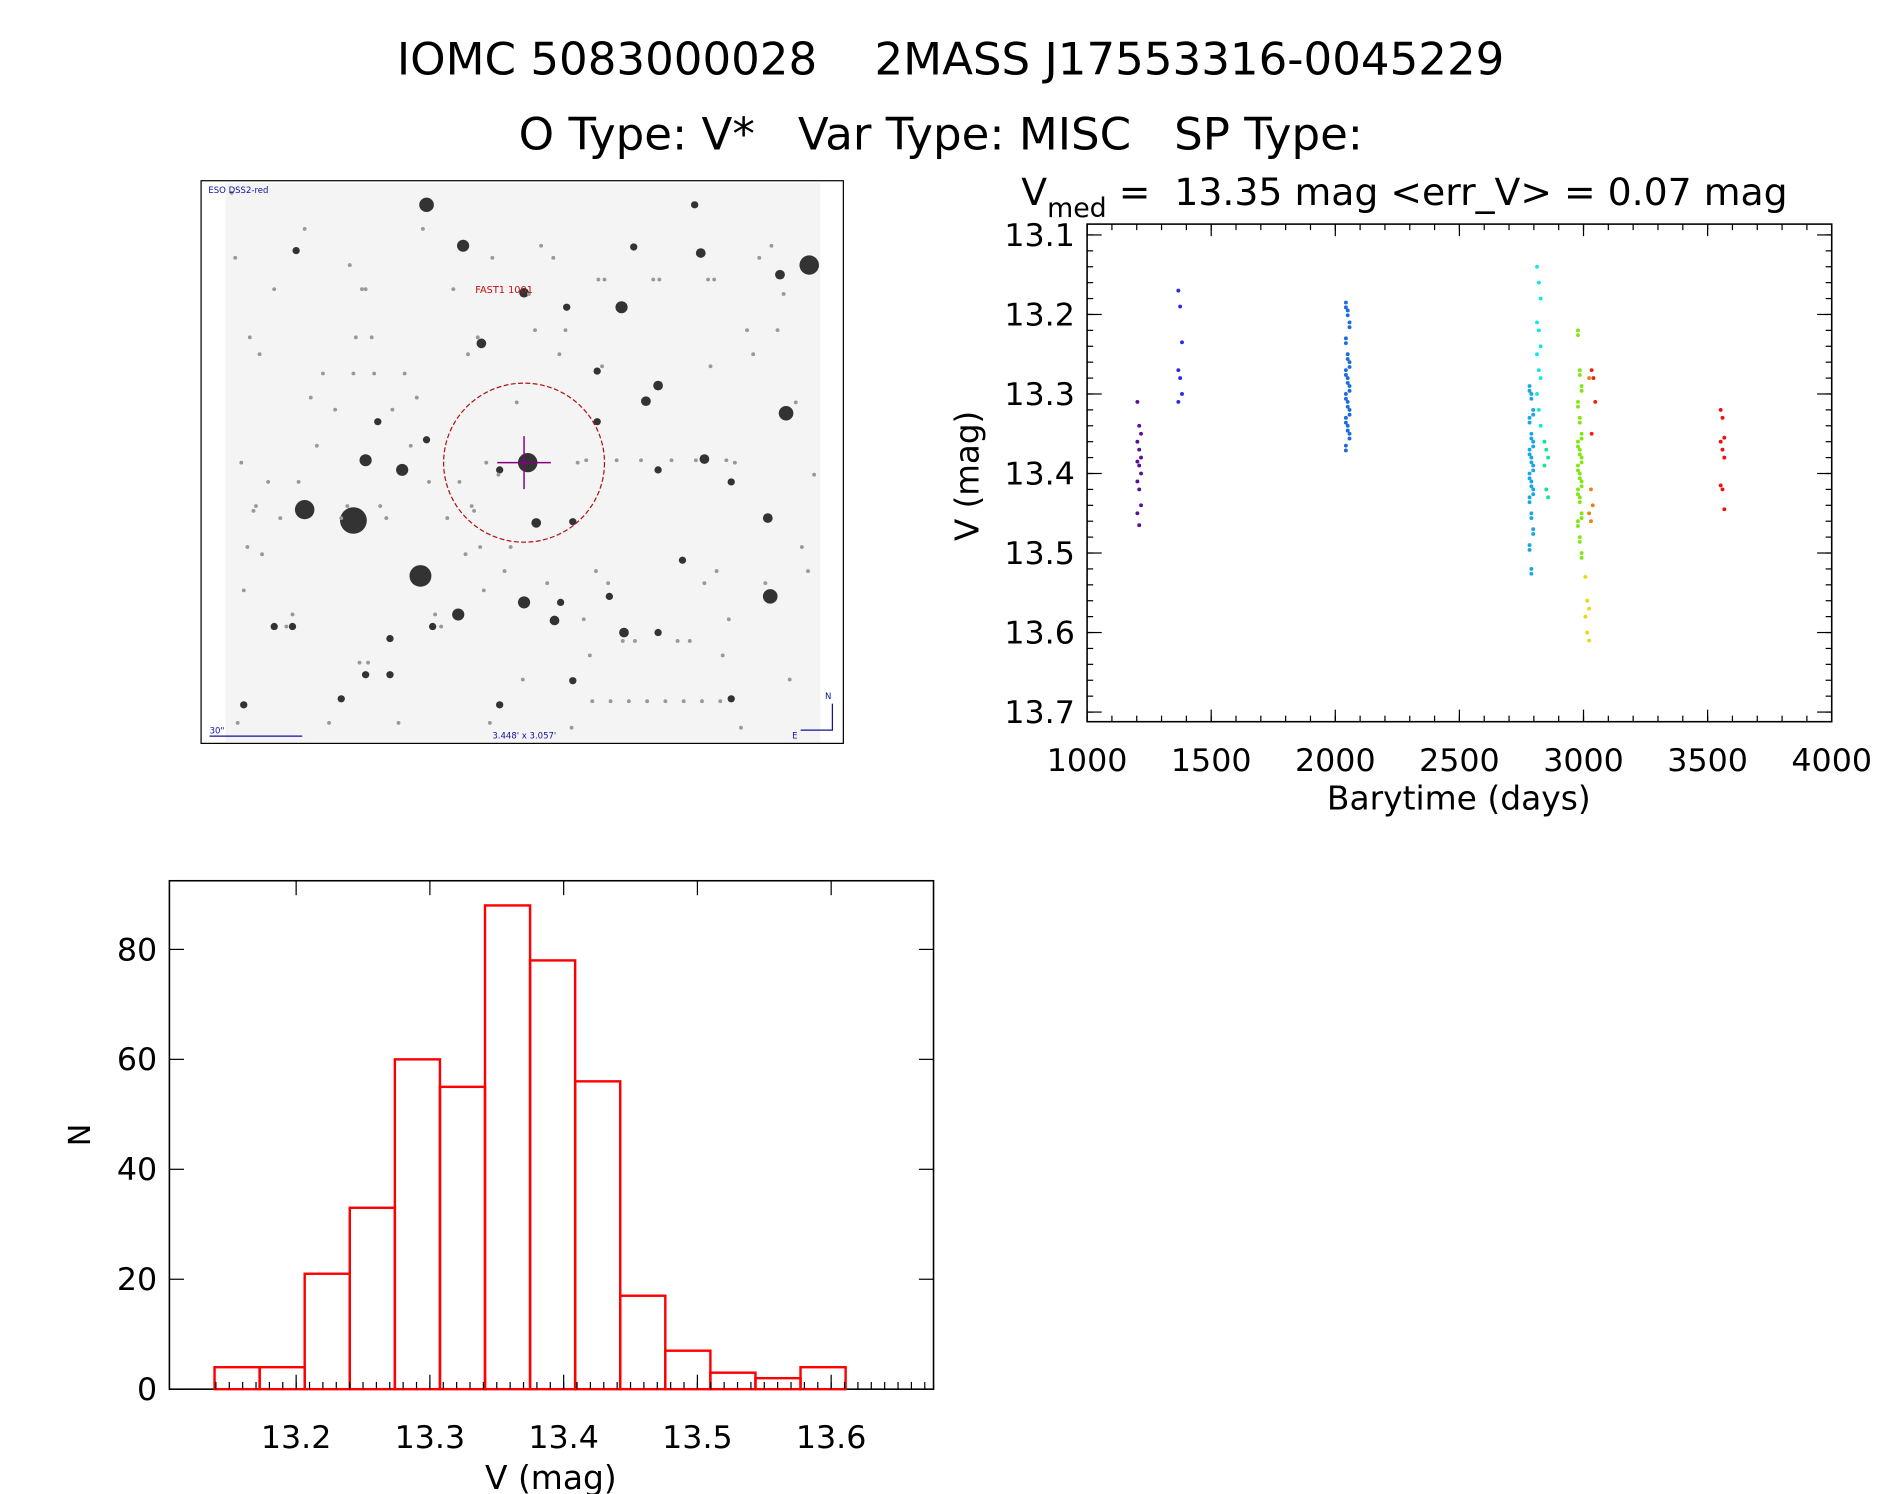 The width and height of the screenshot is (1889, 1494). What do you see at coordinates (831, 1438) in the screenshot?
I see `x-tick-label: 13.6` at bounding box center [831, 1438].